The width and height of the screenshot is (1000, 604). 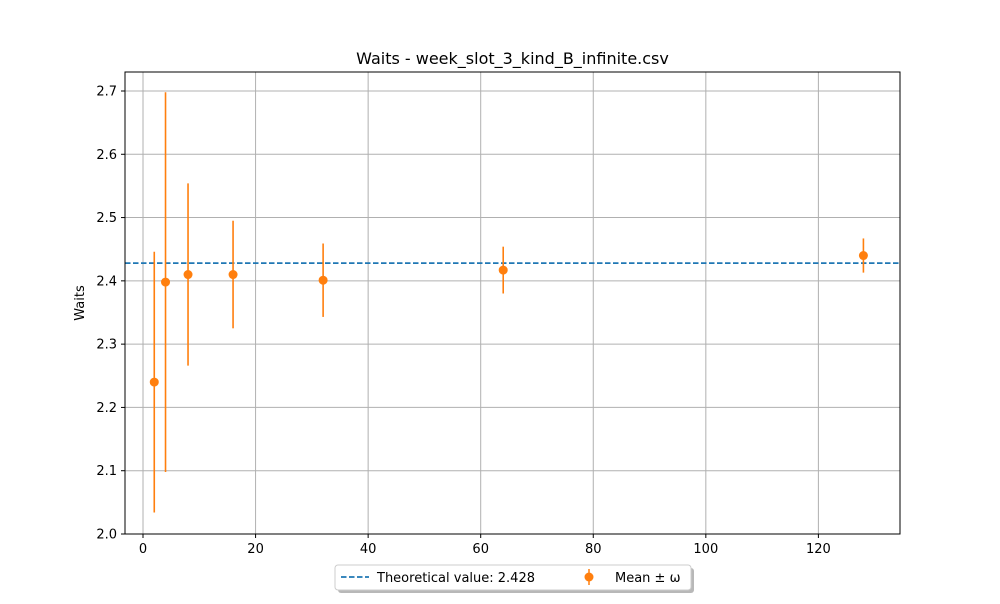 What do you see at coordinates (106, 471) in the screenshot?
I see `y-tick-label: 2.1` at bounding box center [106, 471].